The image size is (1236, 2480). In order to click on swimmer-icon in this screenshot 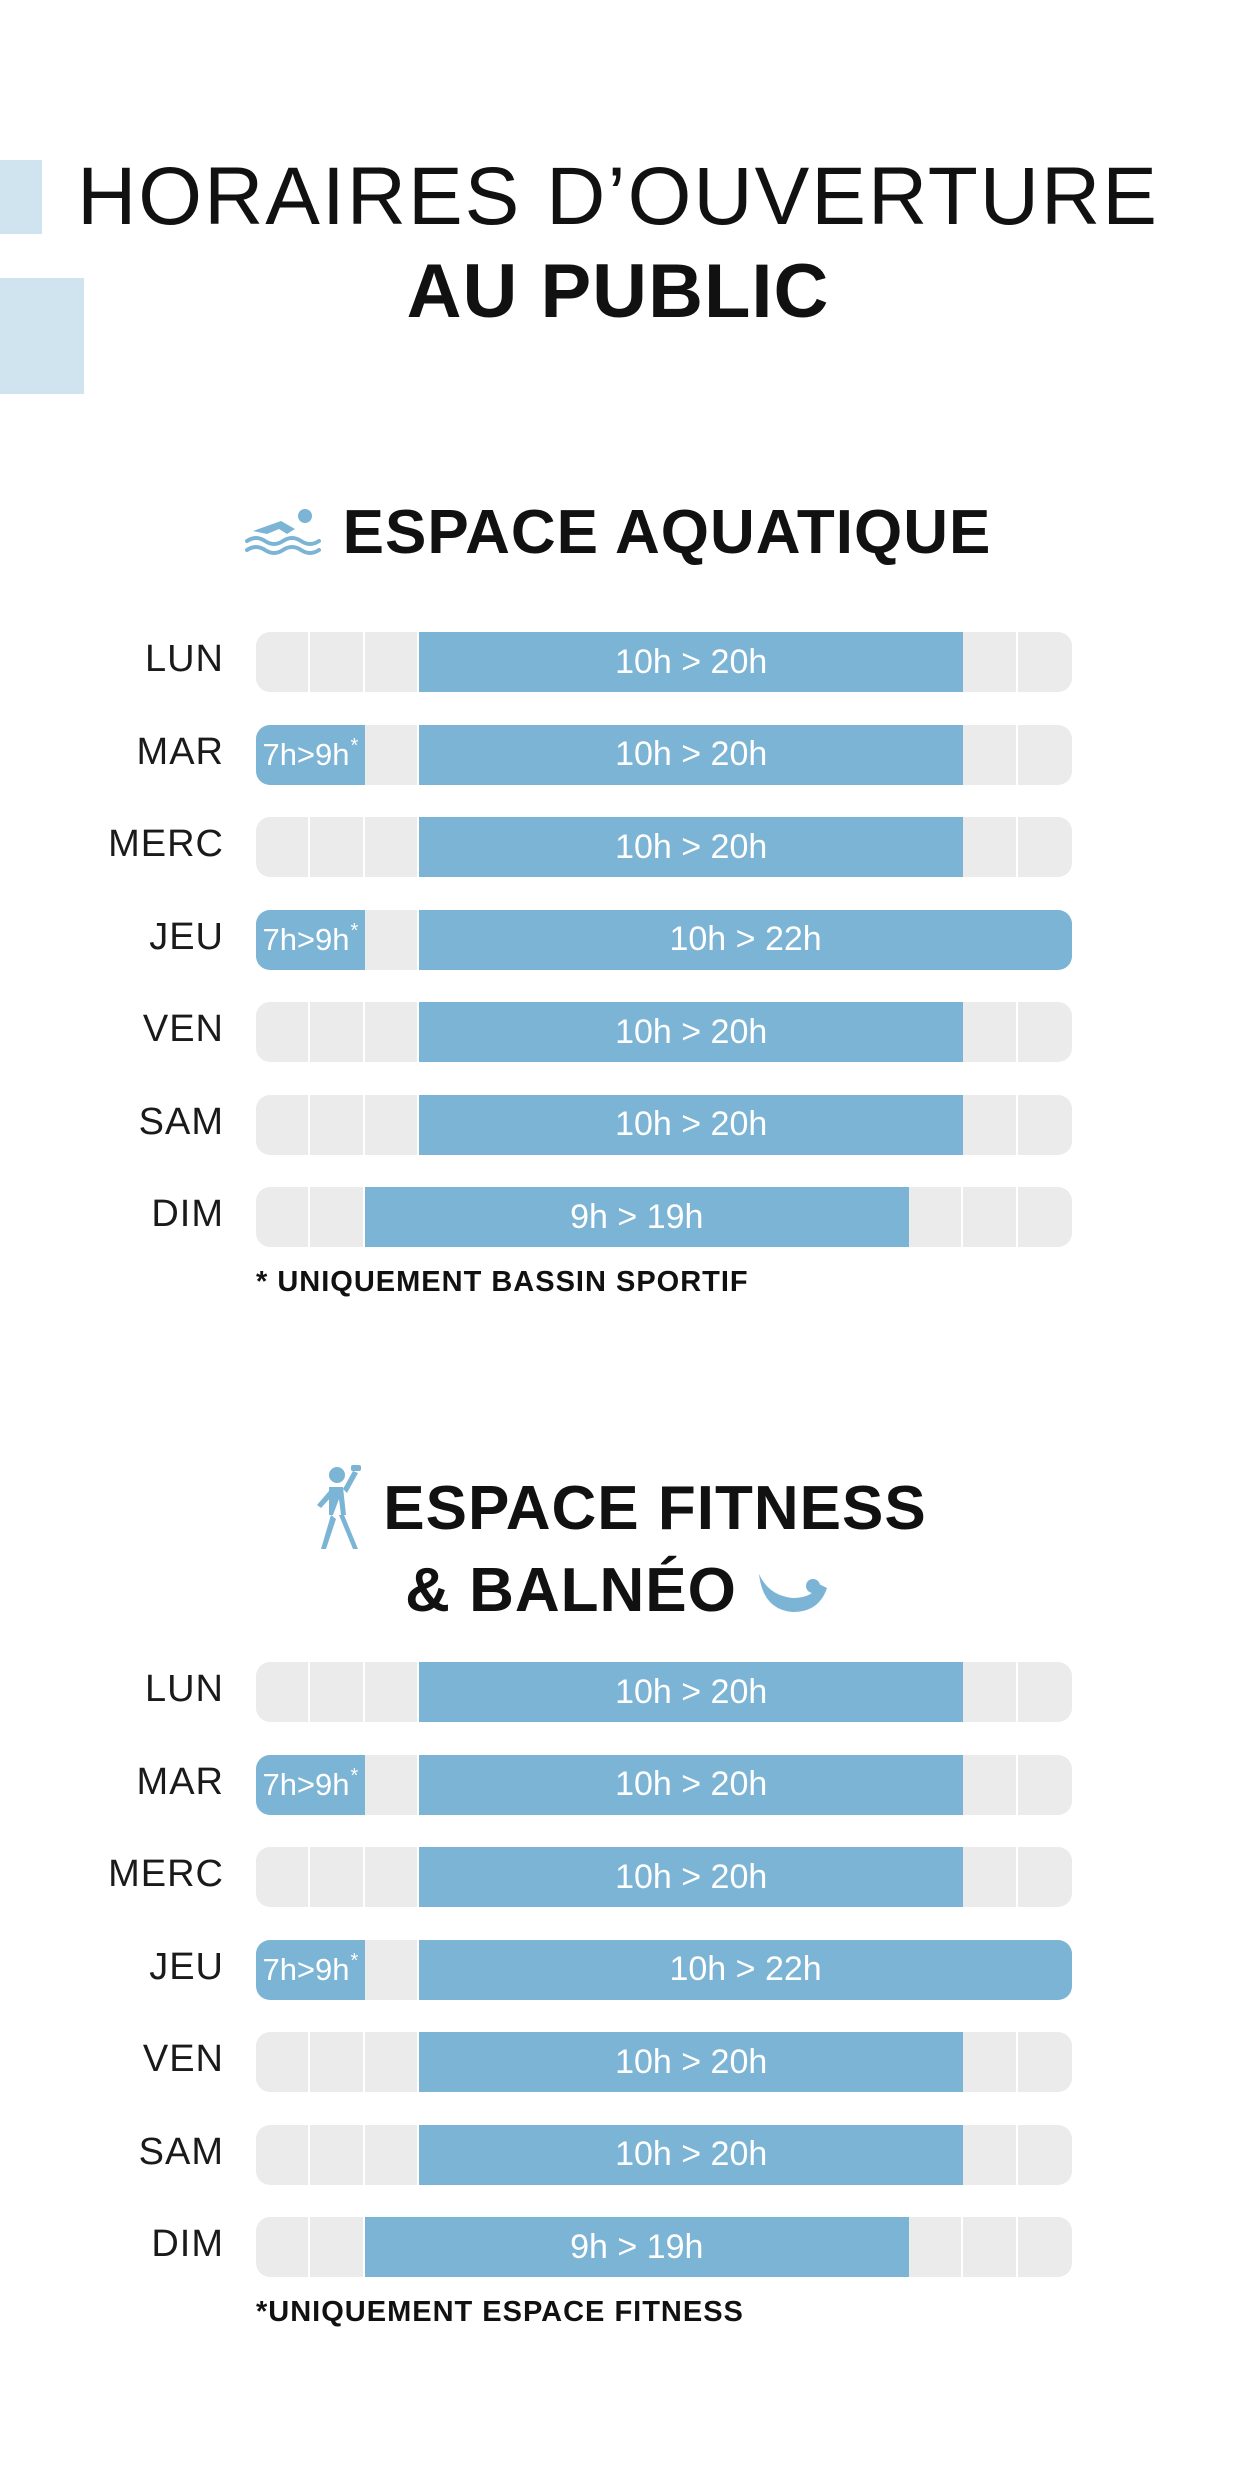, I will do `click(283, 532)`.